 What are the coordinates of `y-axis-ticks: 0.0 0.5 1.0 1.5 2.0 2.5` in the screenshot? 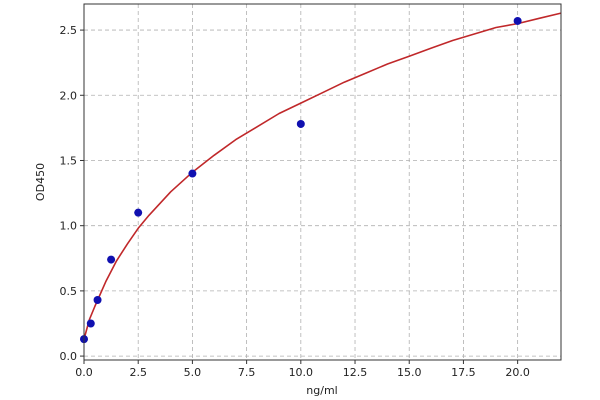 It's located at (72, 193).